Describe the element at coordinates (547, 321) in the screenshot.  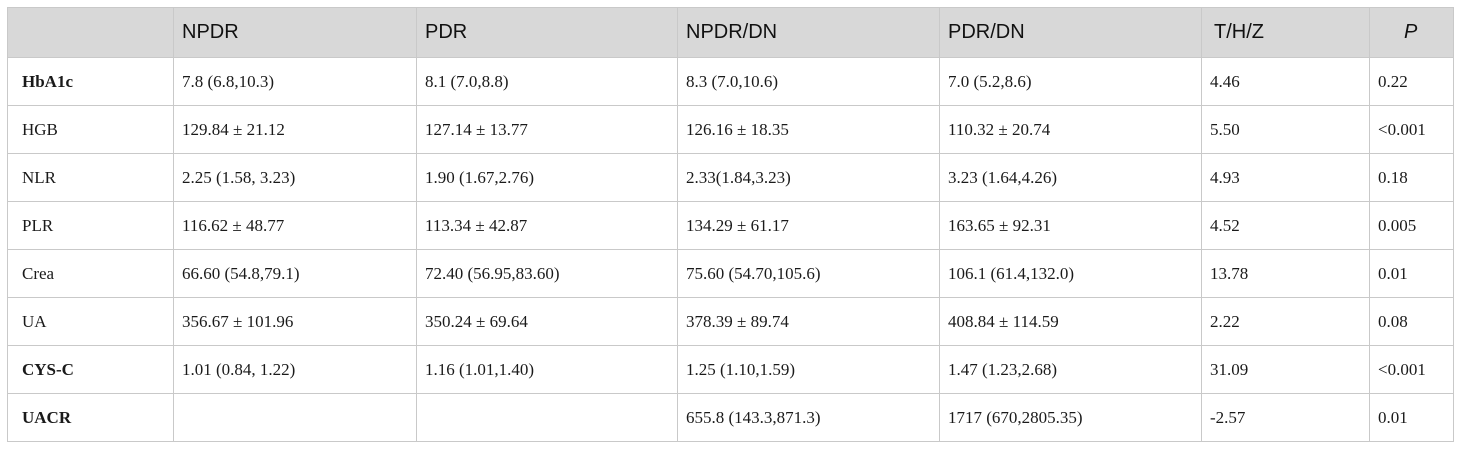
I see `table-cell: 350.24 ± 69.64` at that location.